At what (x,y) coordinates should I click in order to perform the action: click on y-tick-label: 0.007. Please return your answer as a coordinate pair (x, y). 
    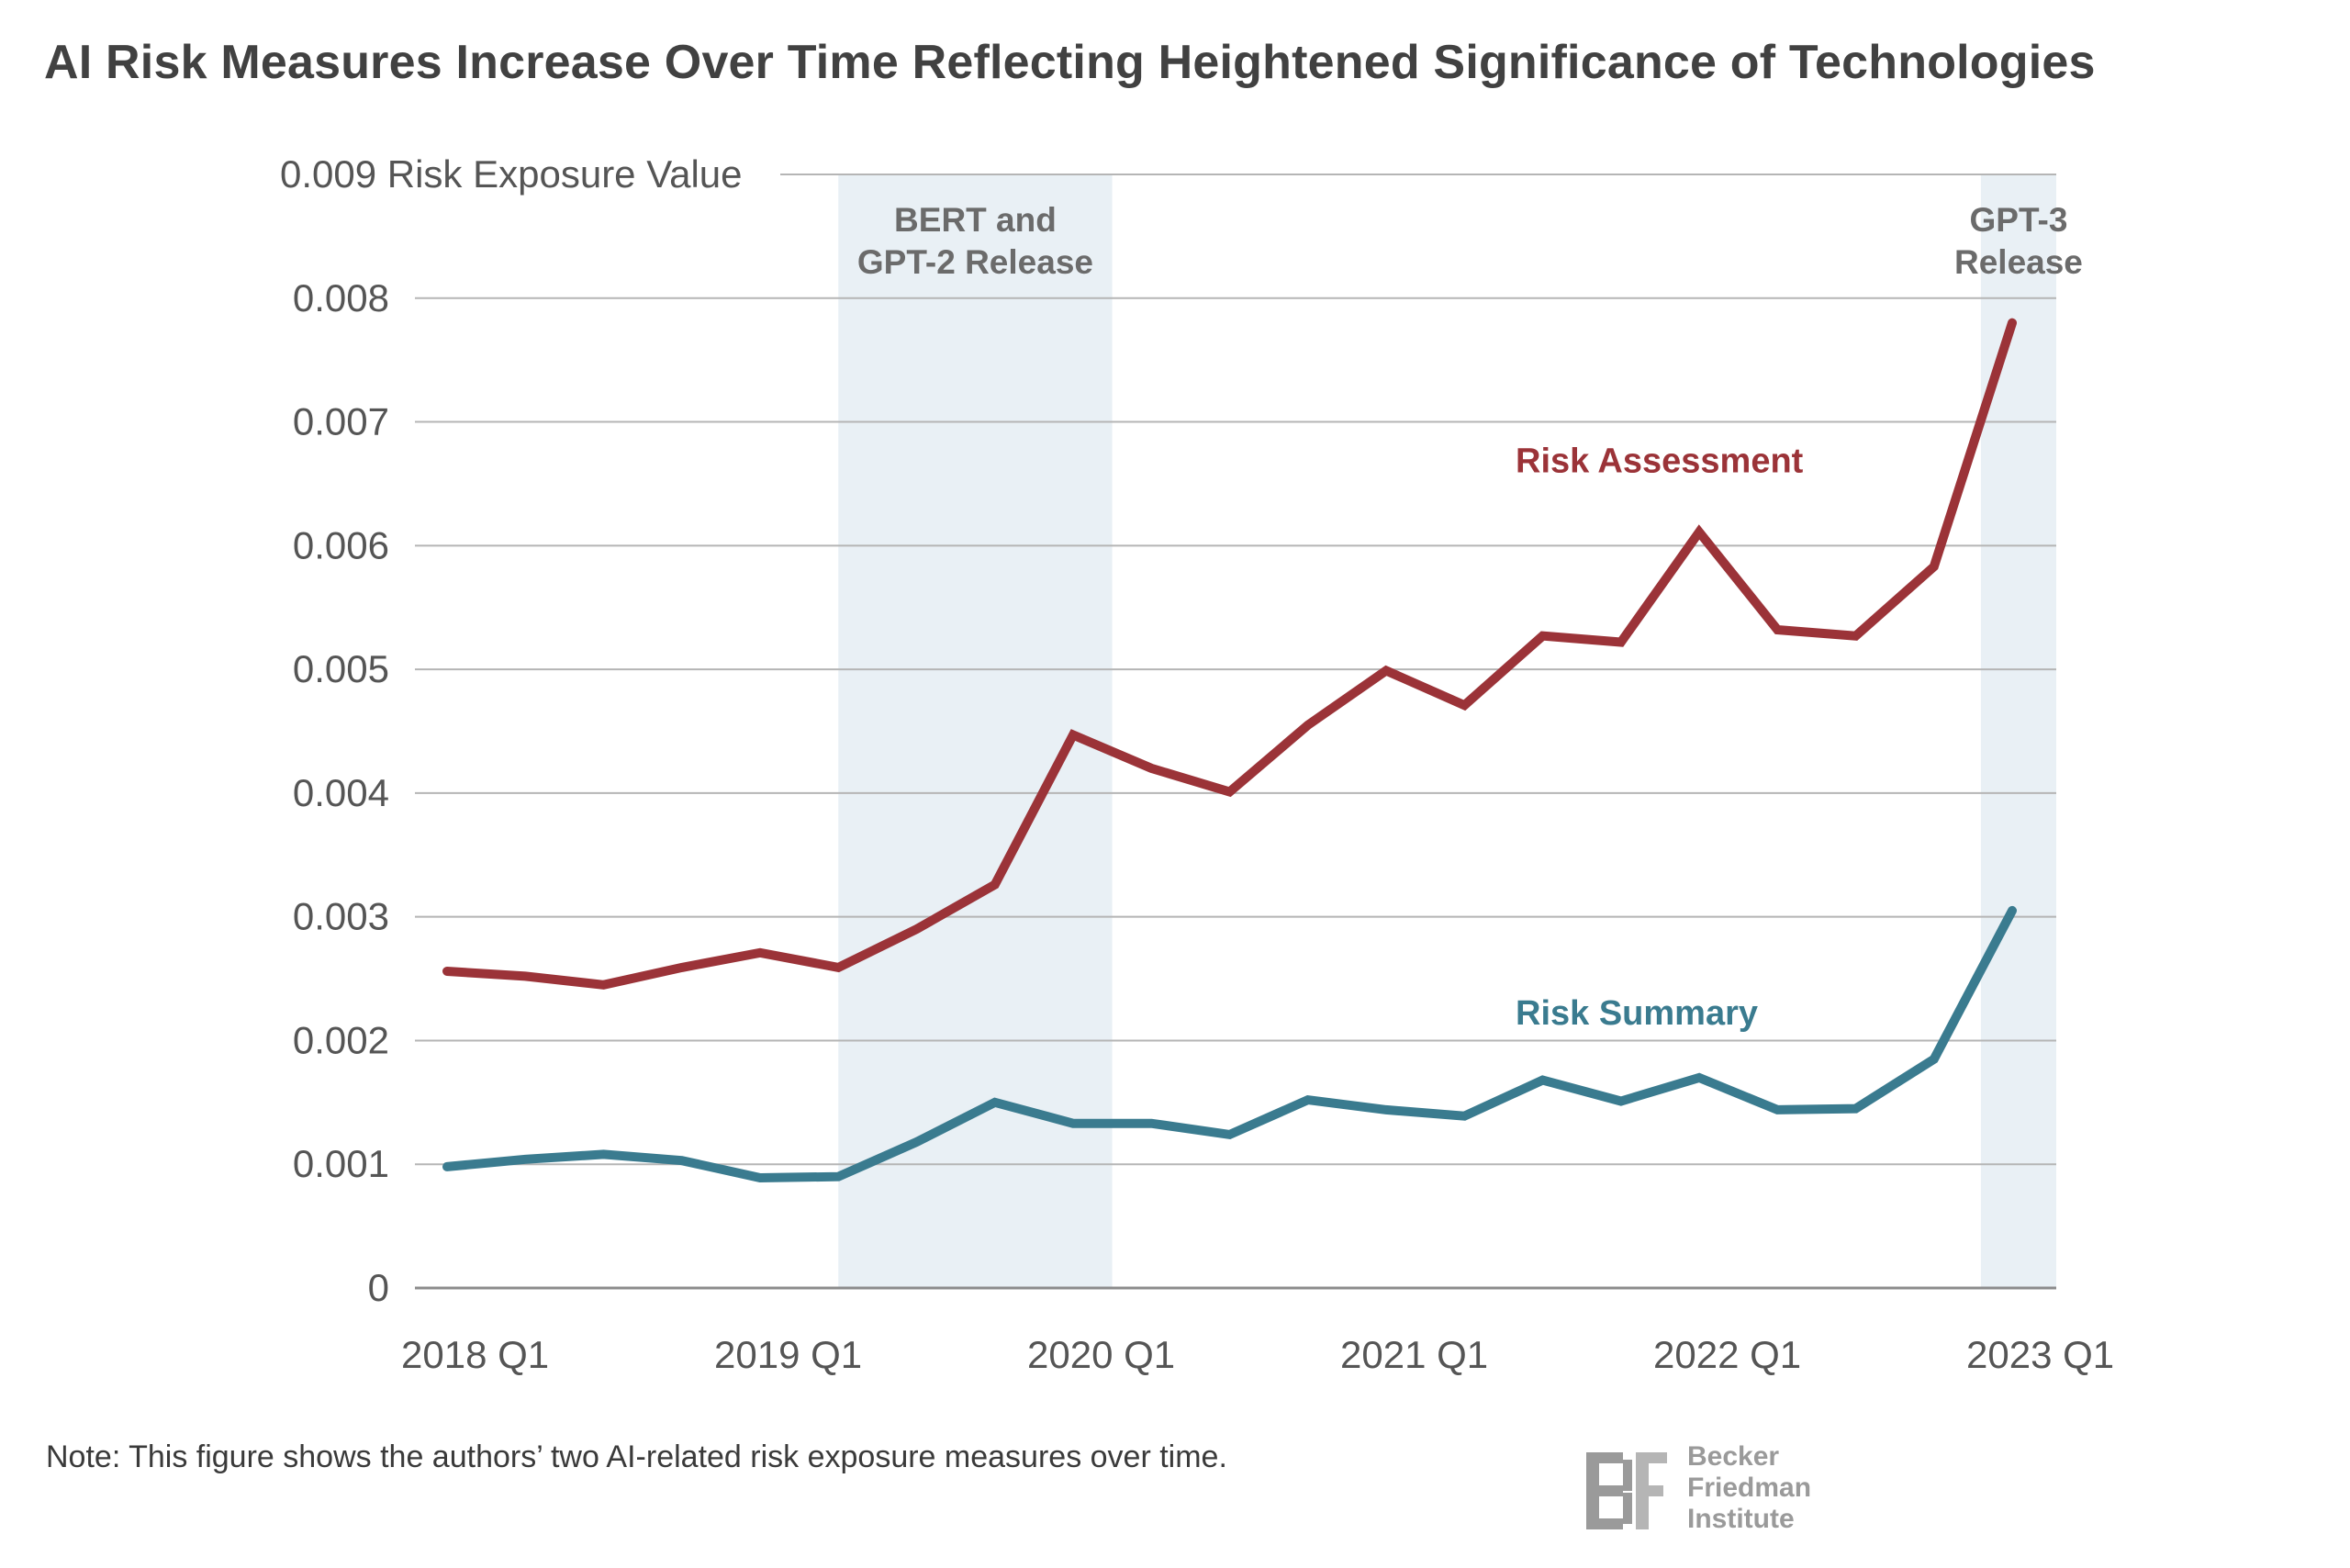
    Looking at the image, I should click on (341, 421).